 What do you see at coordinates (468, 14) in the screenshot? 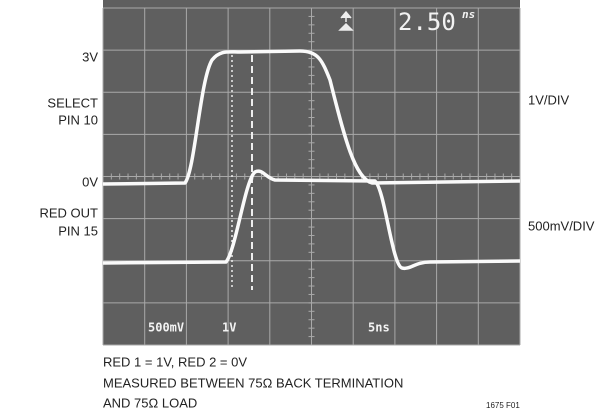
I see `readout-unit: ns` at bounding box center [468, 14].